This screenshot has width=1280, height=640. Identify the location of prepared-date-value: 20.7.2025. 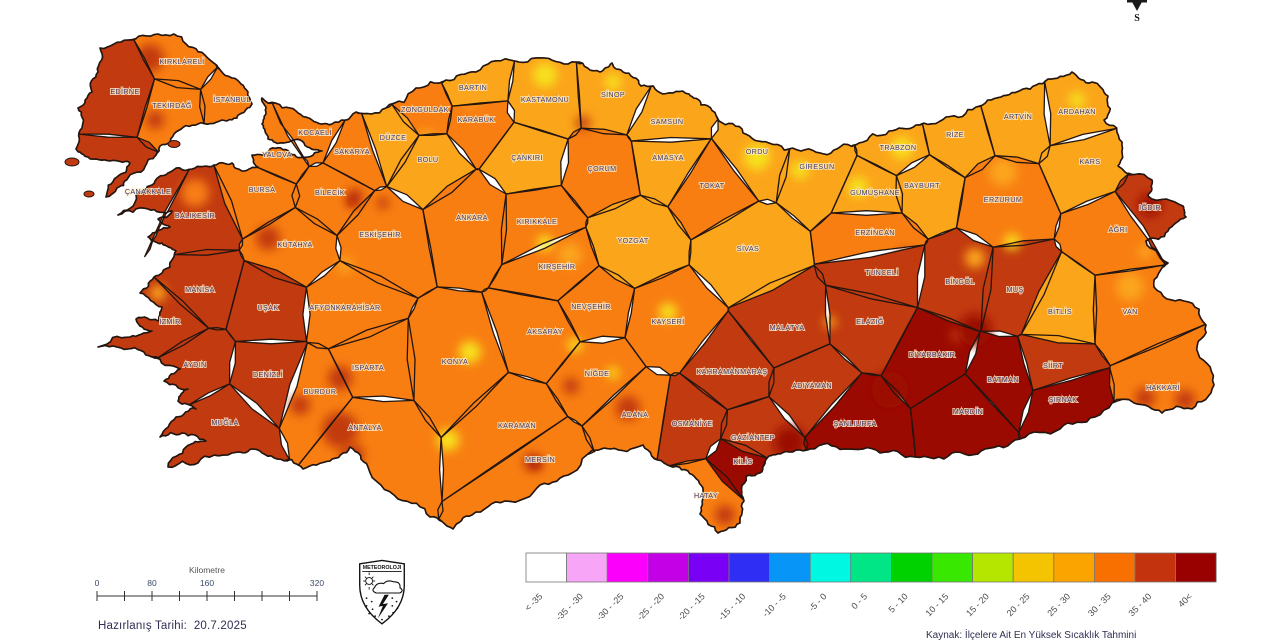
(220, 626).